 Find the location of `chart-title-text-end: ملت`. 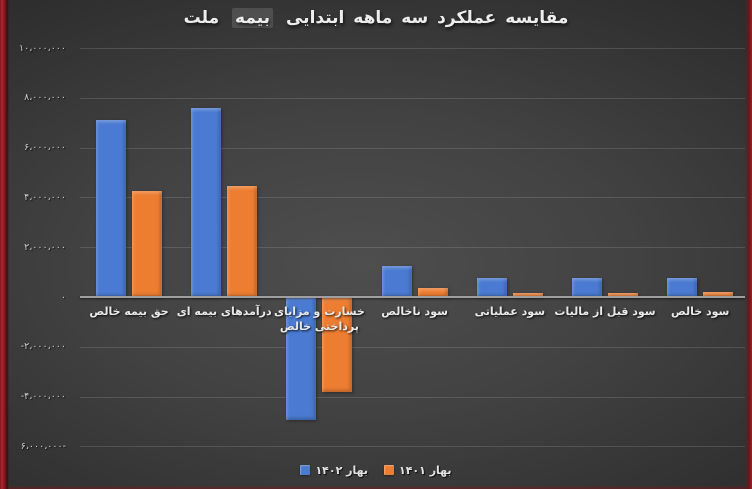

chart-title-text-end: ملت is located at coordinates (201, 18).